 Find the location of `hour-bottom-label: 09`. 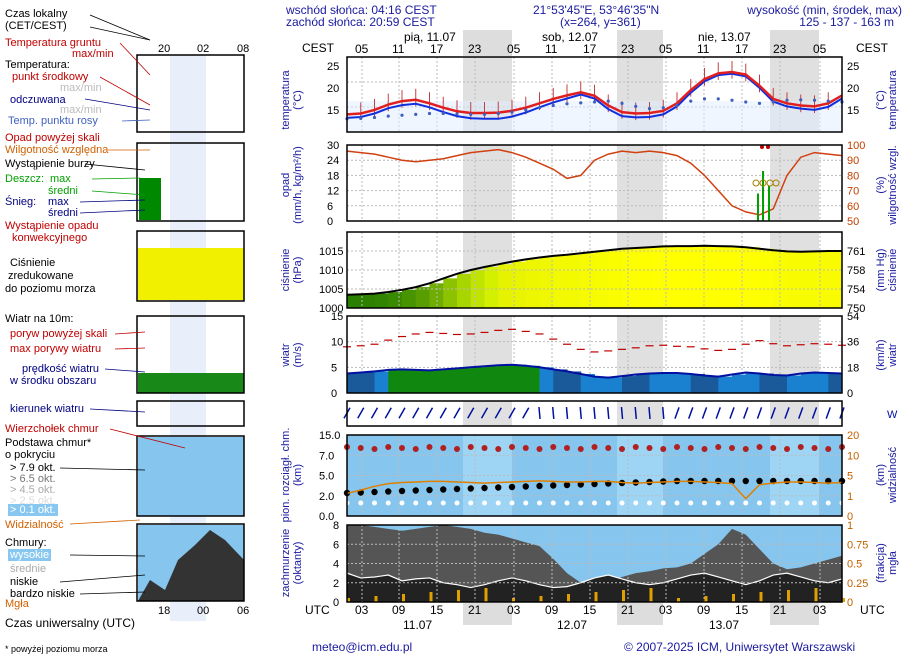

hour-bottom-label: 09 is located at coordinates (552, 610).